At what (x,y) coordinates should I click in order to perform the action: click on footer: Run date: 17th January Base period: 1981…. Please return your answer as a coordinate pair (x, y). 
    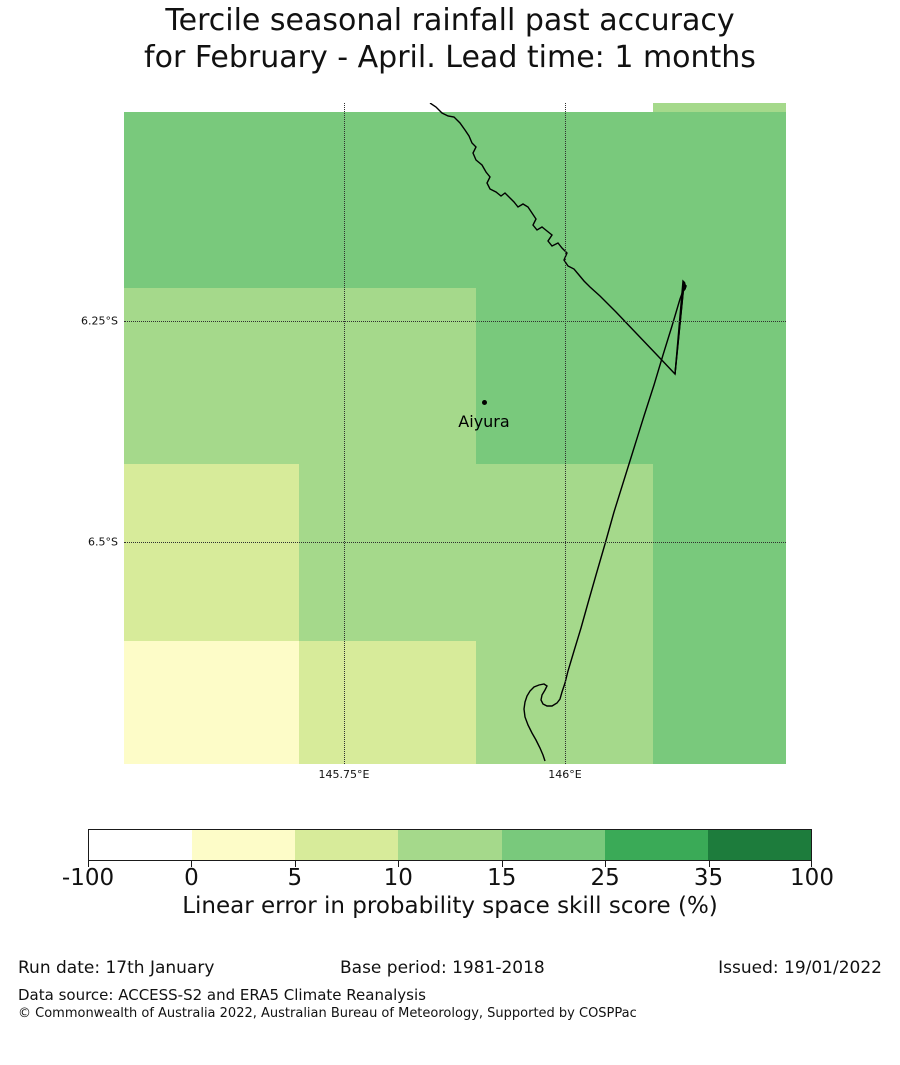
    Looking at the image, I should click on (450, 989).